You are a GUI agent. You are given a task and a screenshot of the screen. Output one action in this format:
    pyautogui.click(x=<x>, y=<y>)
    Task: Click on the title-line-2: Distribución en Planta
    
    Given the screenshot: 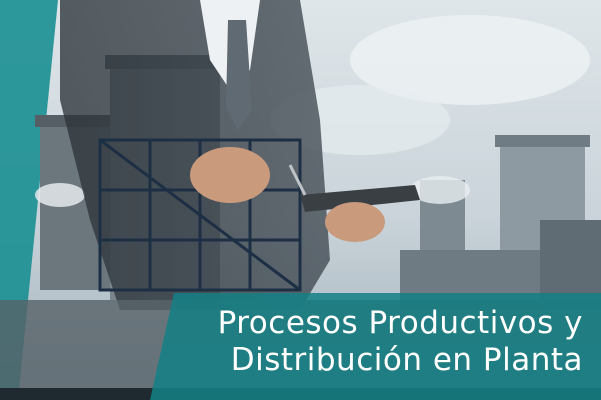 What is the action you would take?
    pyautogui.click(x=406, y=360)
    